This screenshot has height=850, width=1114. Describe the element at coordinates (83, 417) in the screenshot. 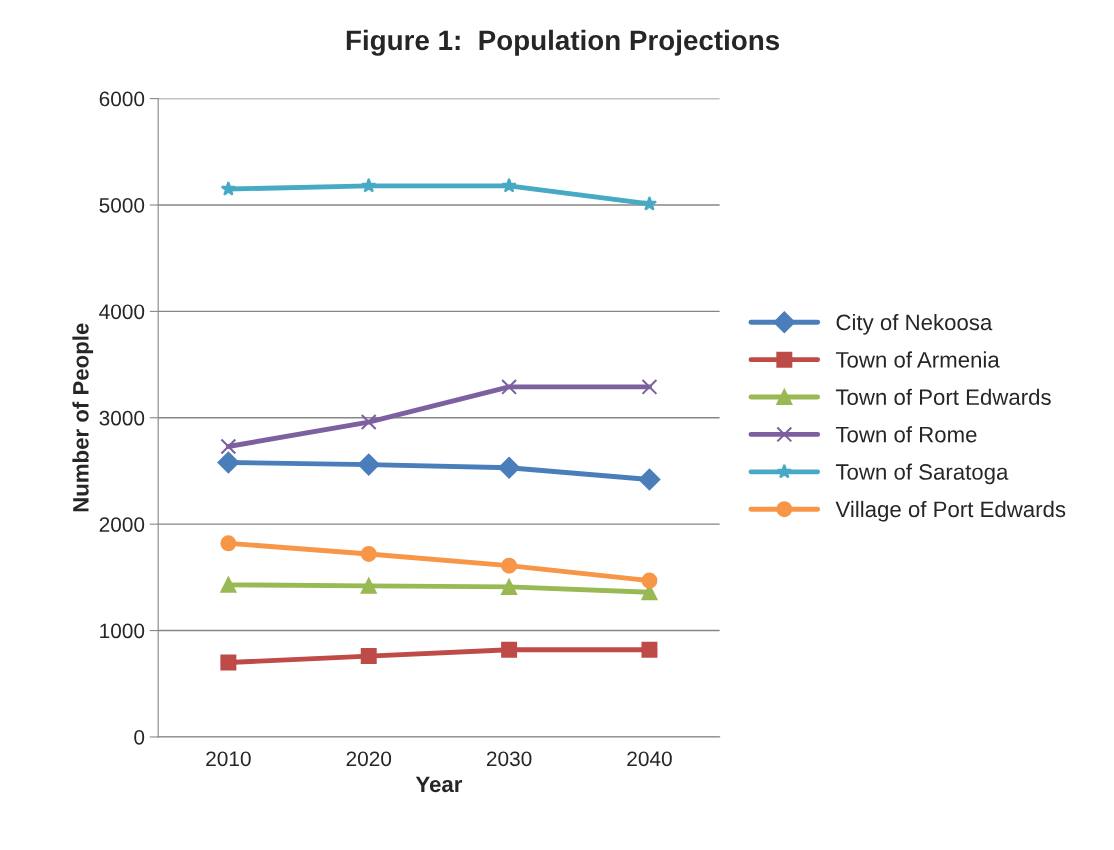

I see `y-axis-title: Number of People` at that location.